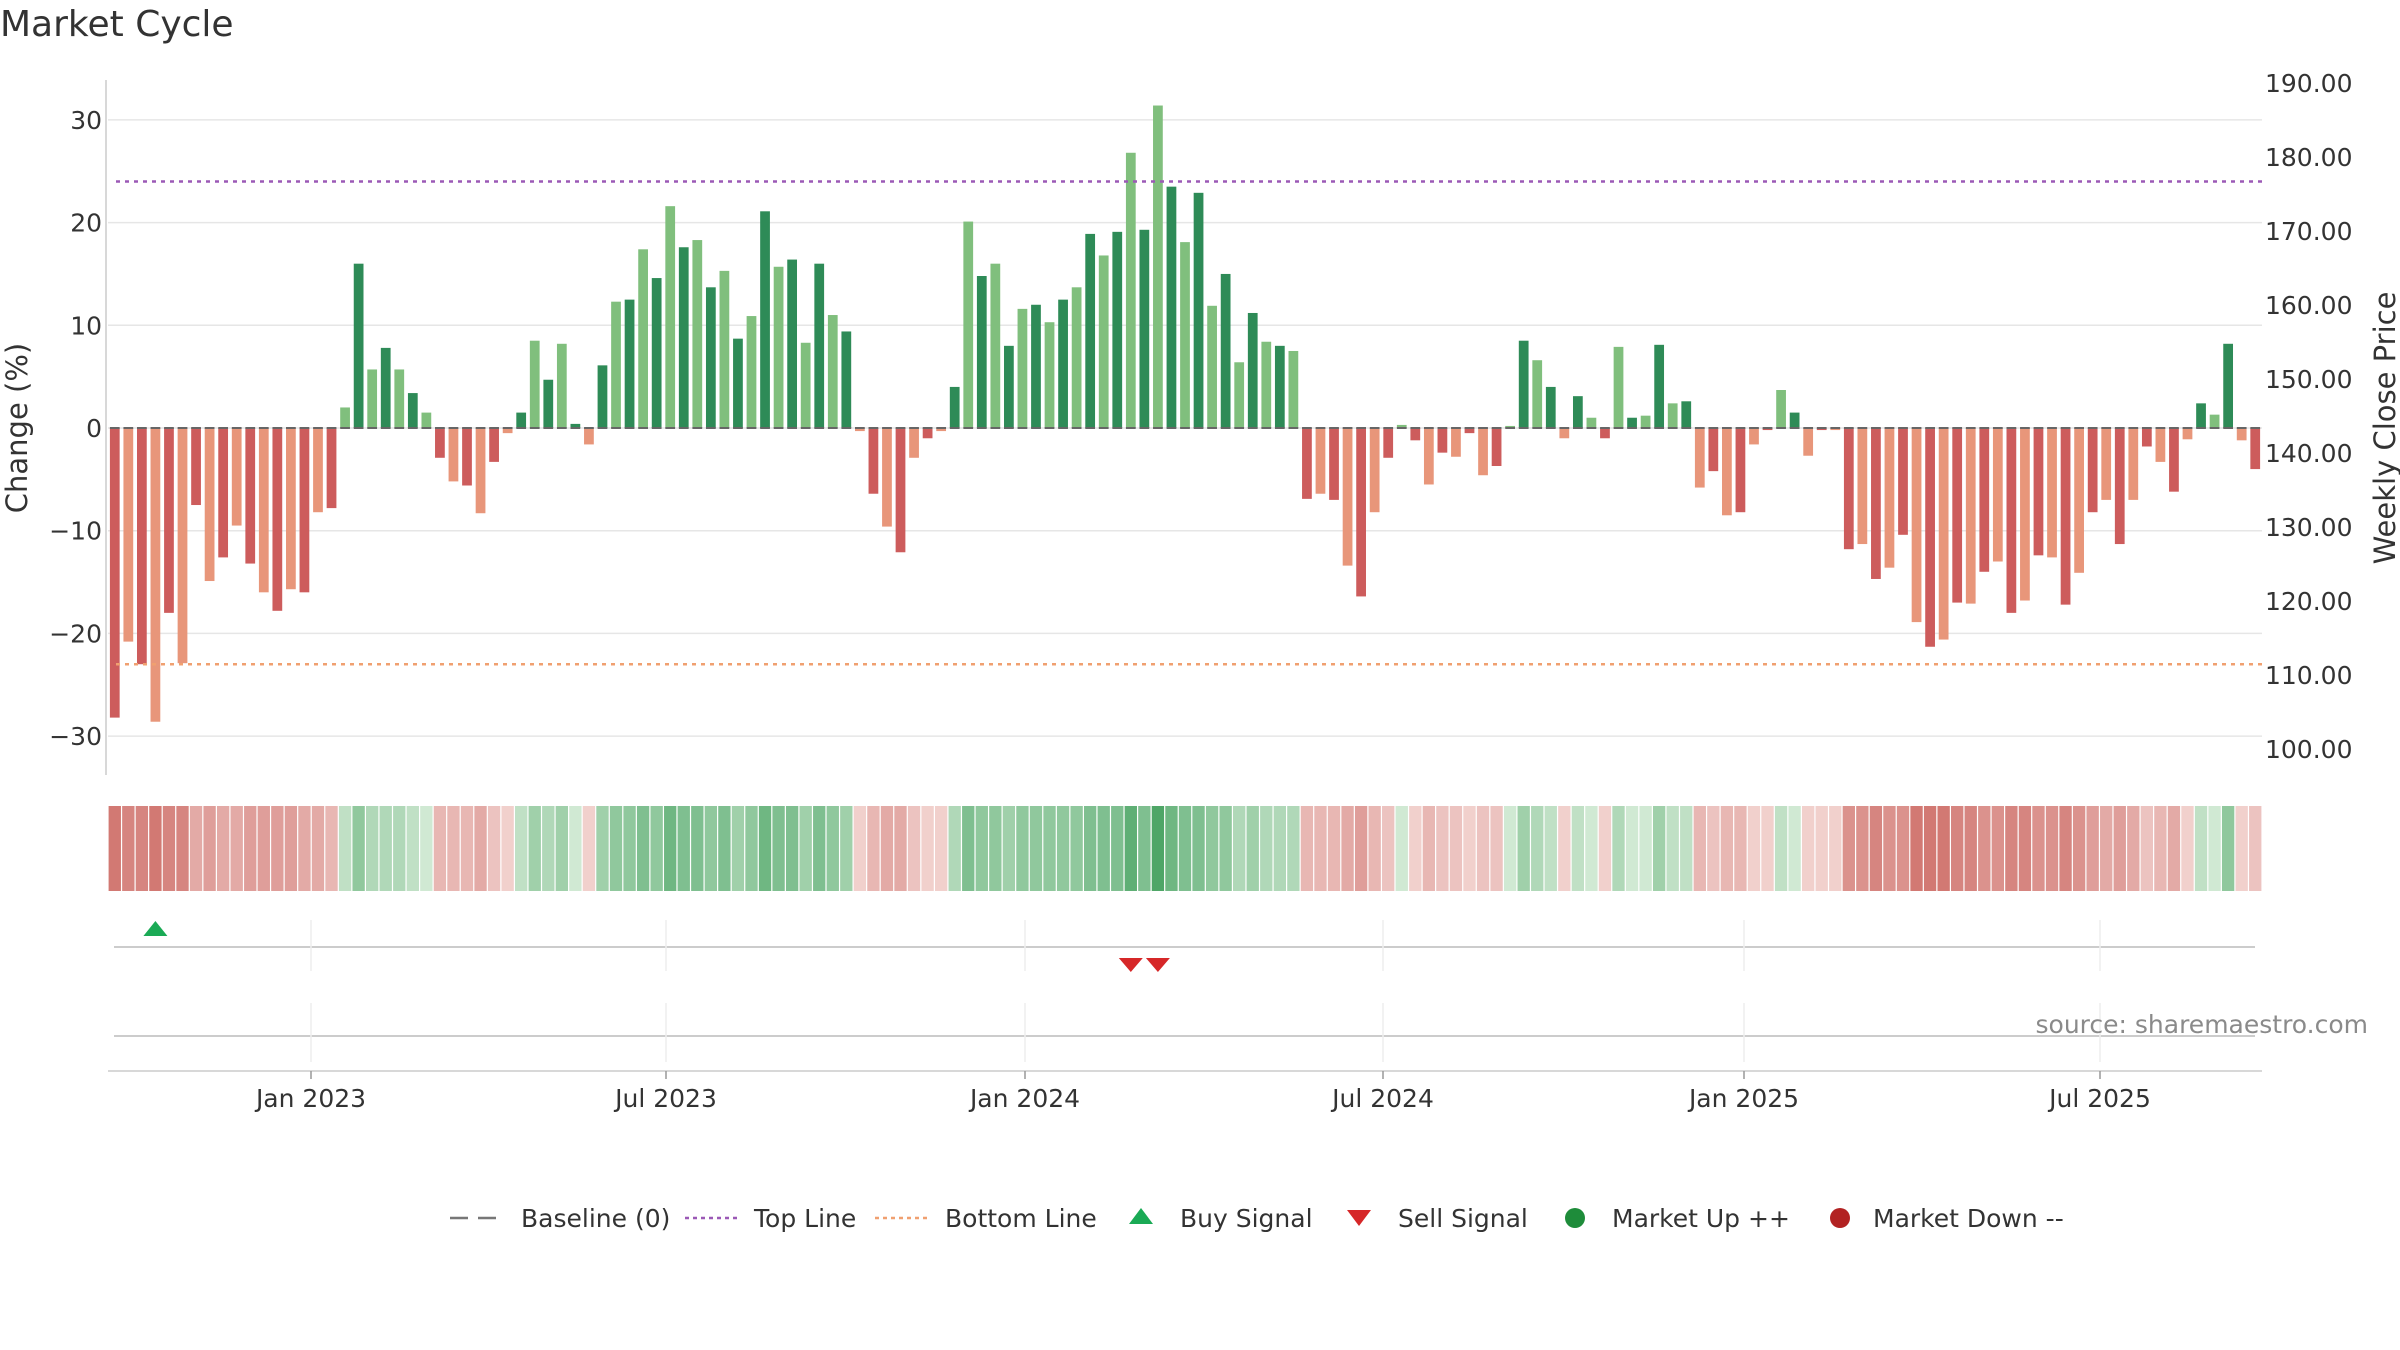  Describe the element at coordinates (94, 428) in the screenshot. I see `y-tick-label: 0` at that location.